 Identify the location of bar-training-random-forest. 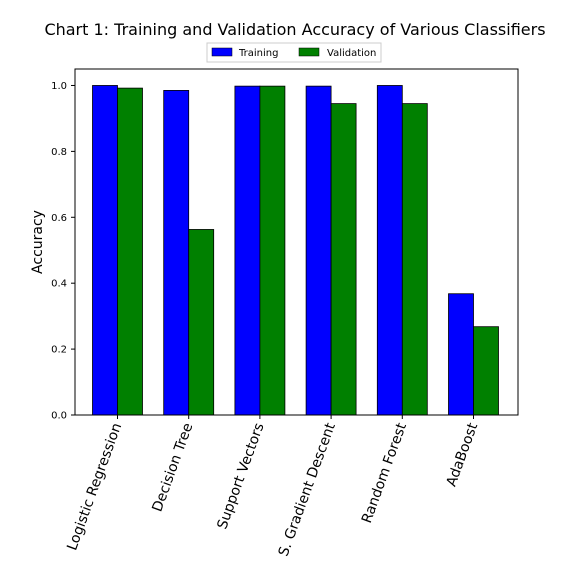
(389, 250).